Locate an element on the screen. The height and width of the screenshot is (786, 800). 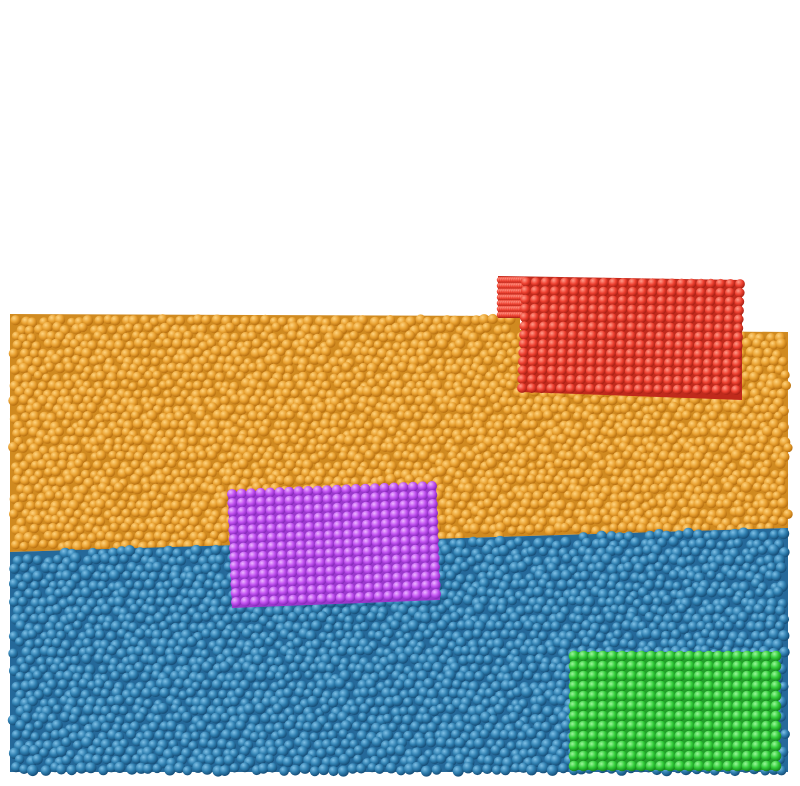
magenta-block is located at coordinates (334, 544).